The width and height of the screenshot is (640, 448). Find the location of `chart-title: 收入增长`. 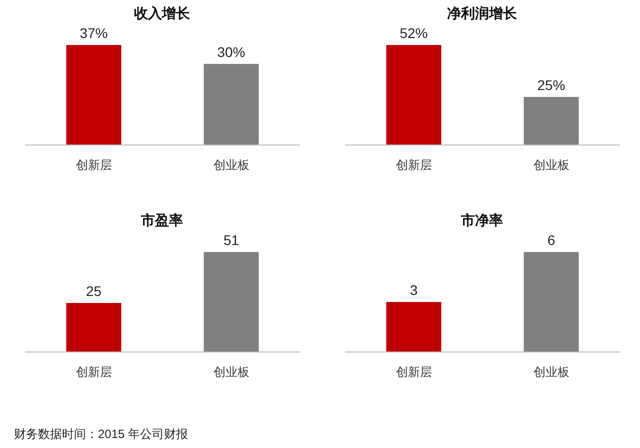

chart-title: 收入增长 is located at coordinates (162, 13).